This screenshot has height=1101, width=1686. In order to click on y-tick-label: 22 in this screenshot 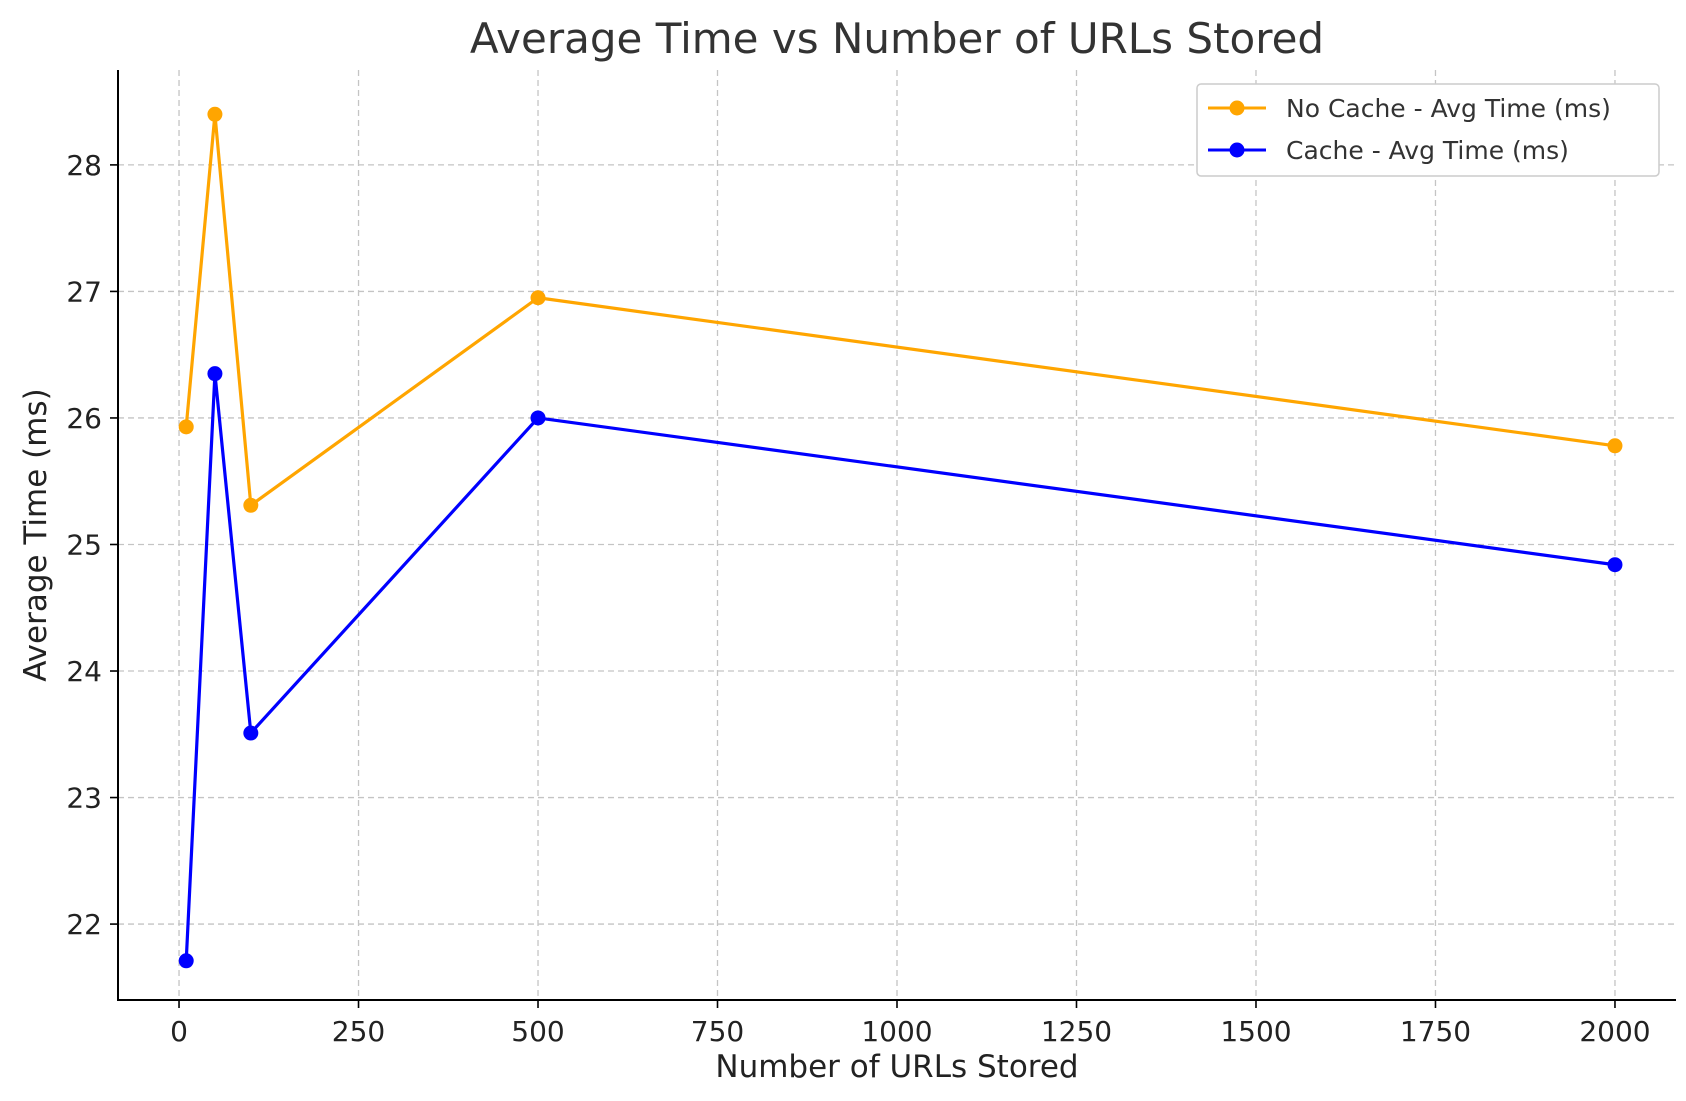, I will do `click(84, 924)`.